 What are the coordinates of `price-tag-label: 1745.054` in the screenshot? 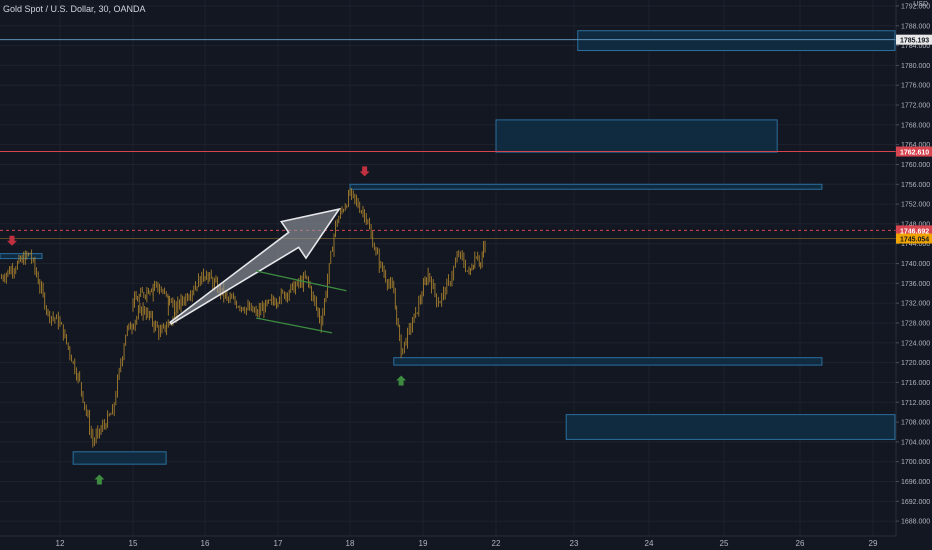 It's located at (914, 240).